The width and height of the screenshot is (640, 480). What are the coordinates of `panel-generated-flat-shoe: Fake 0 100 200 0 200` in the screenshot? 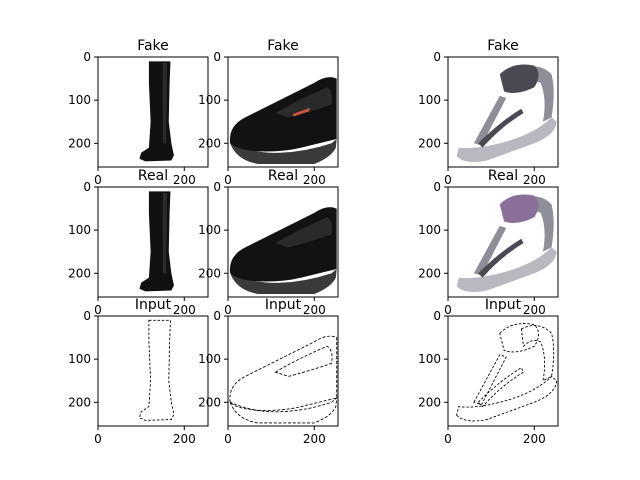 It's located at (268, 112).